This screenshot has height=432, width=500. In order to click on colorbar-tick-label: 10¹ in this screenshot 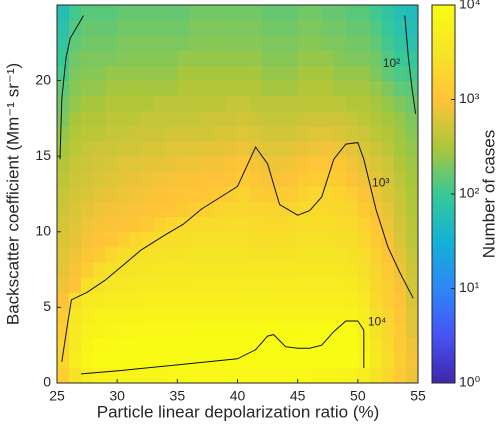, I will do `click(469, 287)`.